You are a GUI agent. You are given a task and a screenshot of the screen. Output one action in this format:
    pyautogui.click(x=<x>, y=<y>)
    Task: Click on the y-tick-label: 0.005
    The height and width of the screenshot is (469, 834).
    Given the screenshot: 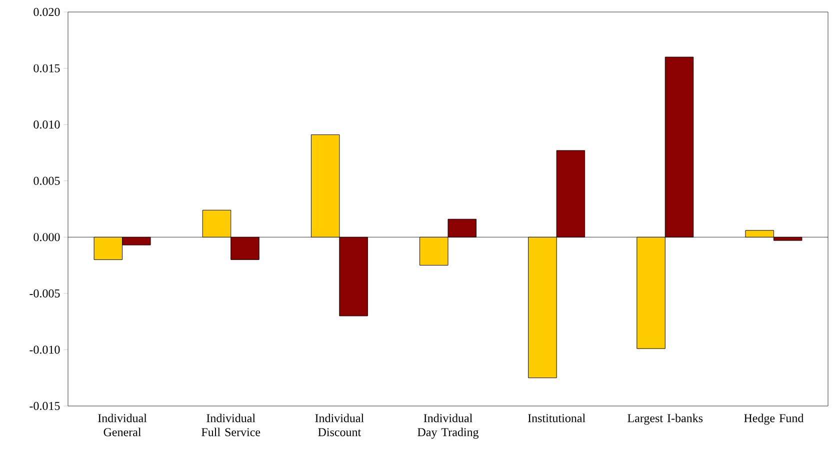 What is the action you would take?
    pyautogui.click(x=47, y=180)
    